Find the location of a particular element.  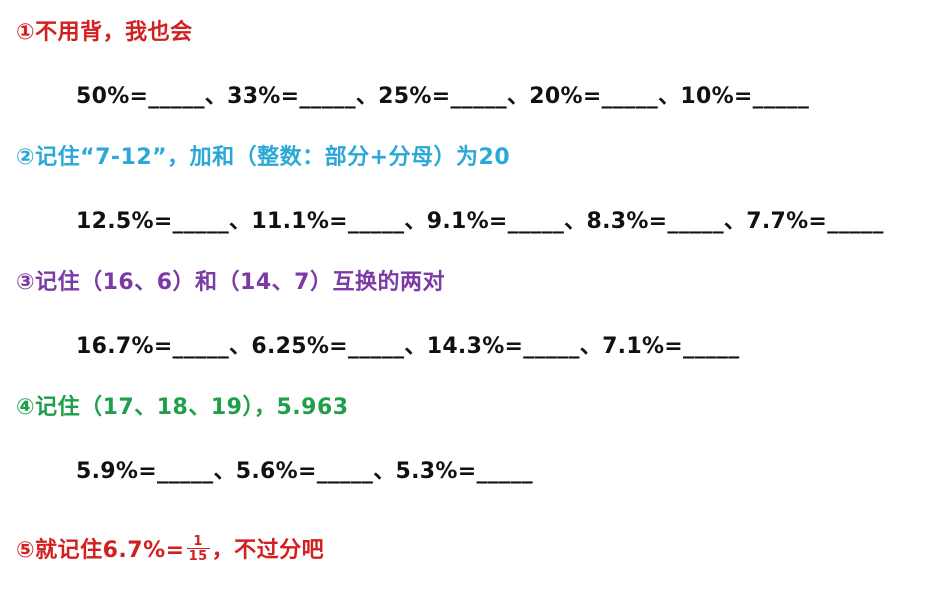

section-4-heading: ④记住（17、18、19），5.963 is located at coordinates (182, 407).